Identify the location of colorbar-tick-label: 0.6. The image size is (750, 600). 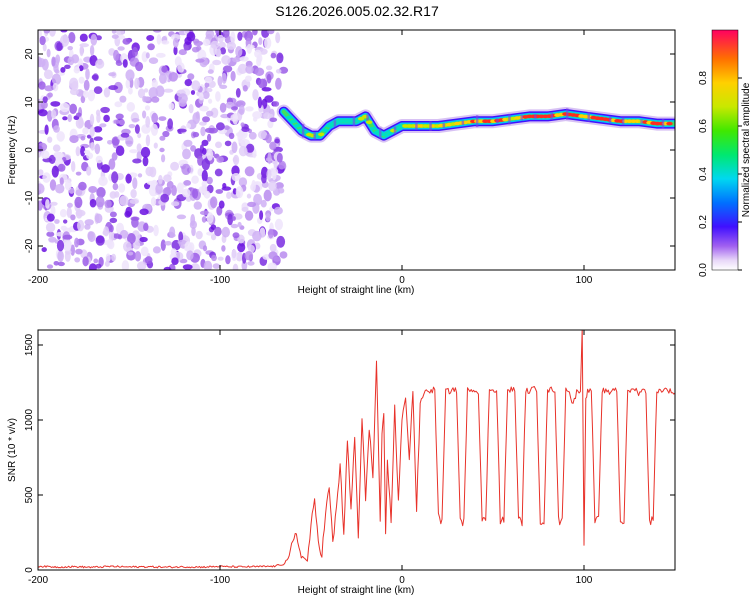
(703, 126).